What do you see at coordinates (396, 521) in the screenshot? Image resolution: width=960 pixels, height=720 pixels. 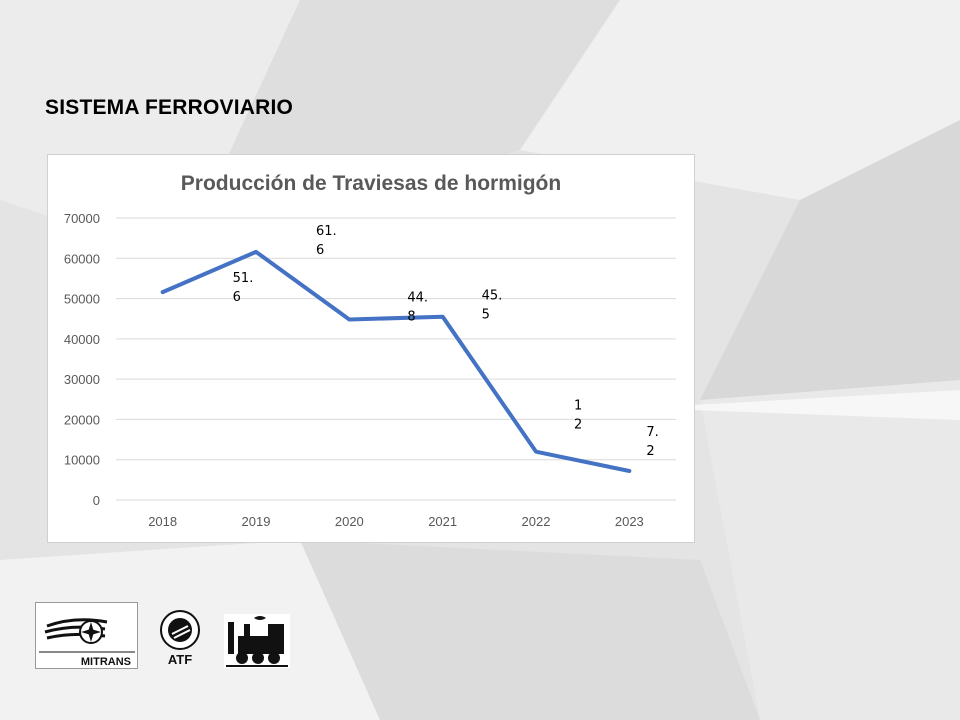 I see `x-axis: 2018 2019 2020 2021 2022 2023` at bounding box center [396, 521].